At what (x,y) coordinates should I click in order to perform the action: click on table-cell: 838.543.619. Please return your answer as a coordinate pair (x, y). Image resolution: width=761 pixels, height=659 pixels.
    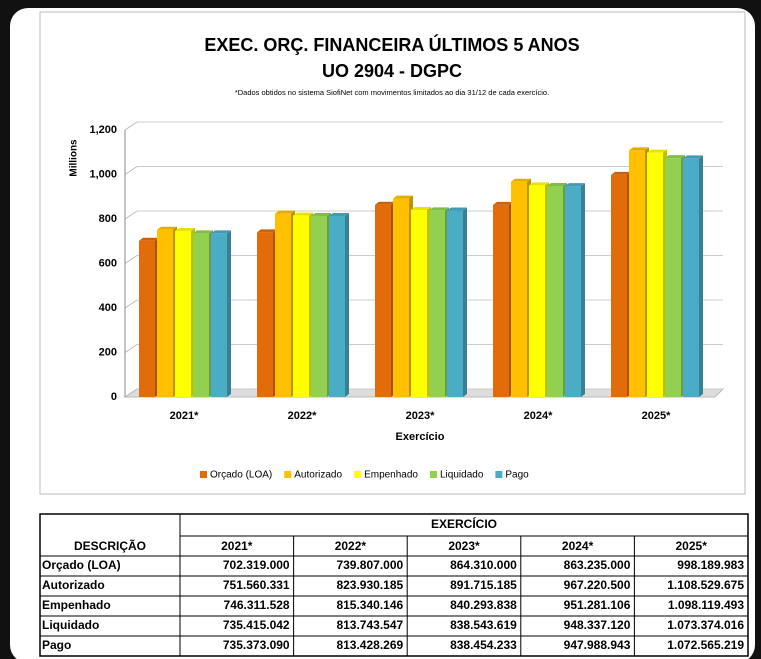
    Looking at the image, I should click on (483, 625).